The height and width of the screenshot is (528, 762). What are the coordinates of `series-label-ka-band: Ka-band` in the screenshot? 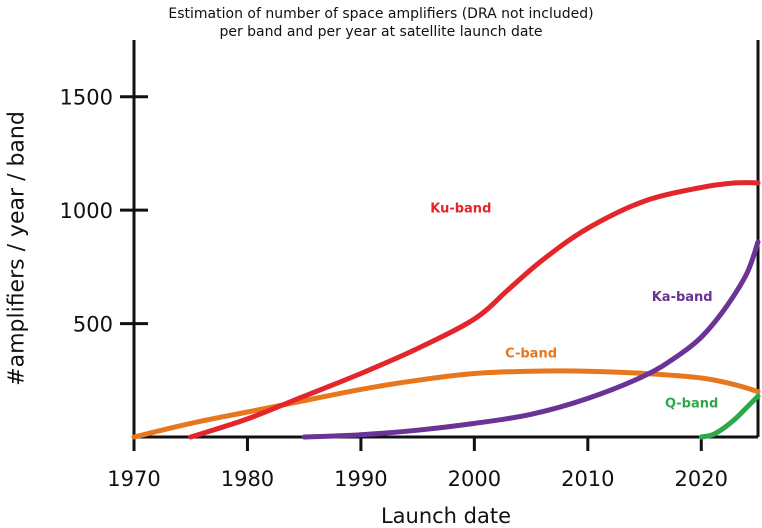 It's located at (682, 297).